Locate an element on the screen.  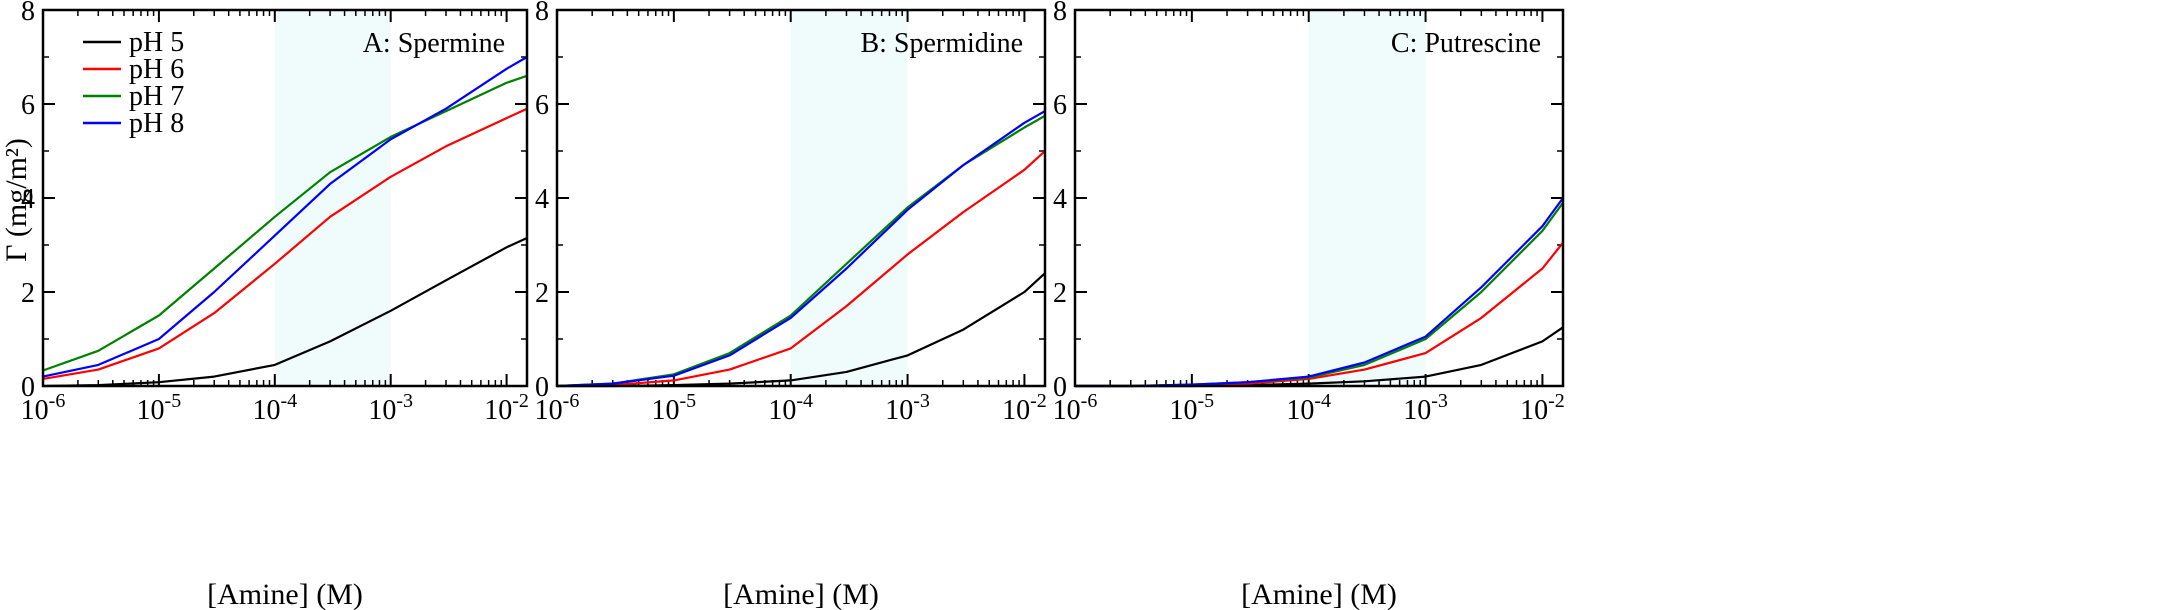
panel-title: C: Putrescine is located at coordinates (1466, 43).